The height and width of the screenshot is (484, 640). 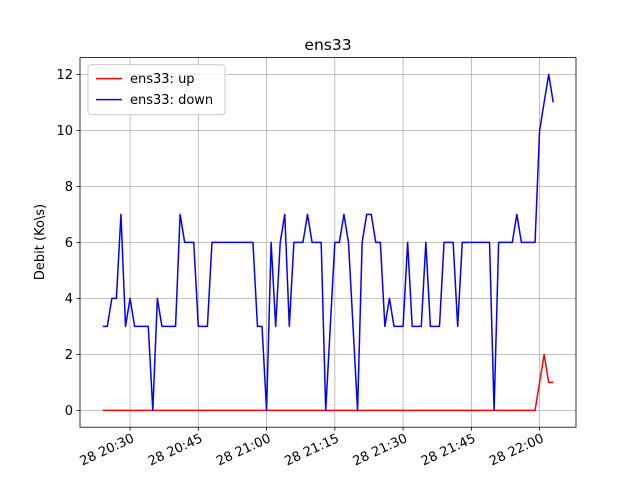 What do you see at coordinates (328, 382) in the screenshot?
I see `data-line` at bounding box center [328, 382].